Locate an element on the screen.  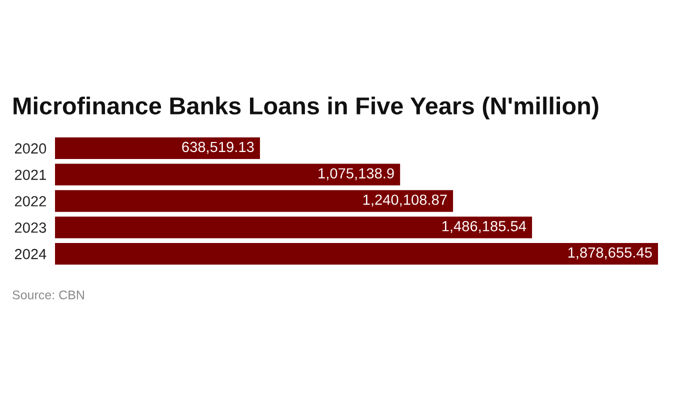
data-label: 1,486,185.54 is located at coordinates (484, 227).